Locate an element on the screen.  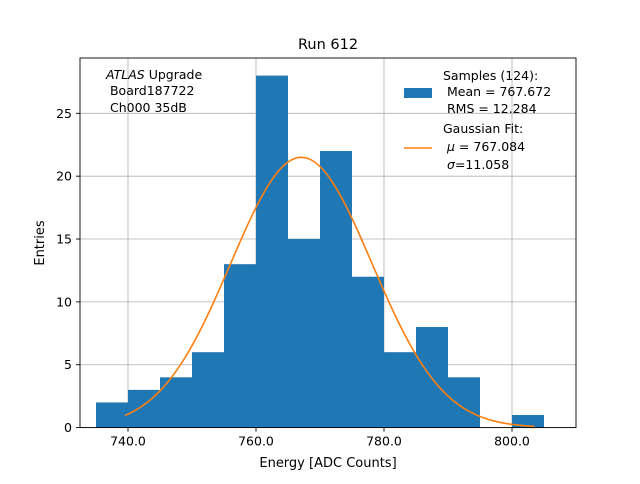
legend-samples-mean: Mean = 767.672 is located at coordinates (497, 91).